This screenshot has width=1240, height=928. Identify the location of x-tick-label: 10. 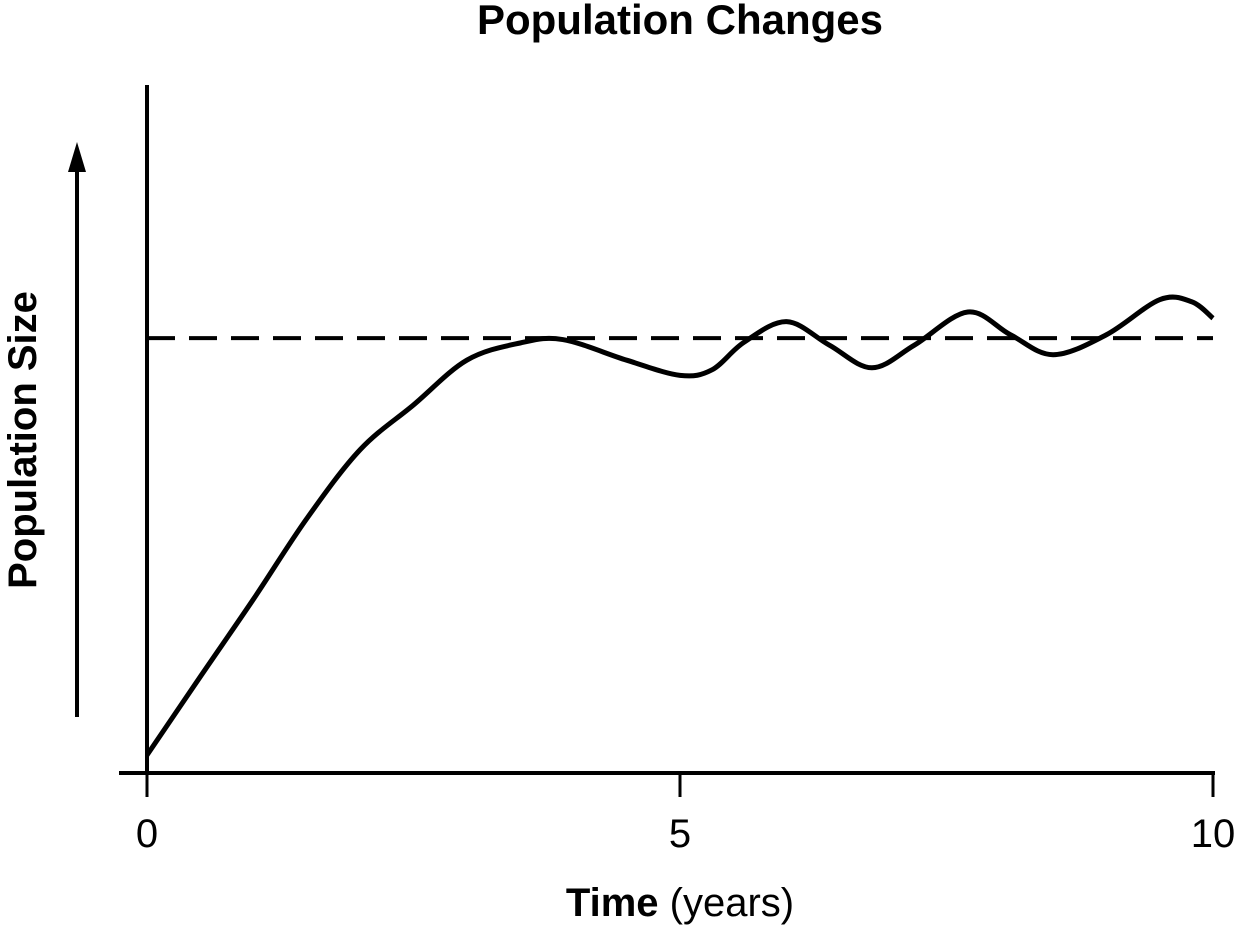
(1213, 834).